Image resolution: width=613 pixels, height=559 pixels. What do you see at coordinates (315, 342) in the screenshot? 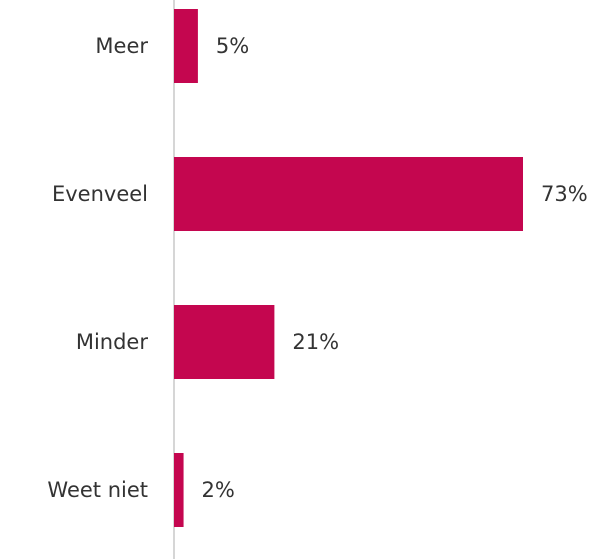
I see `value-label: 21%` at bounding box center [315, 342].